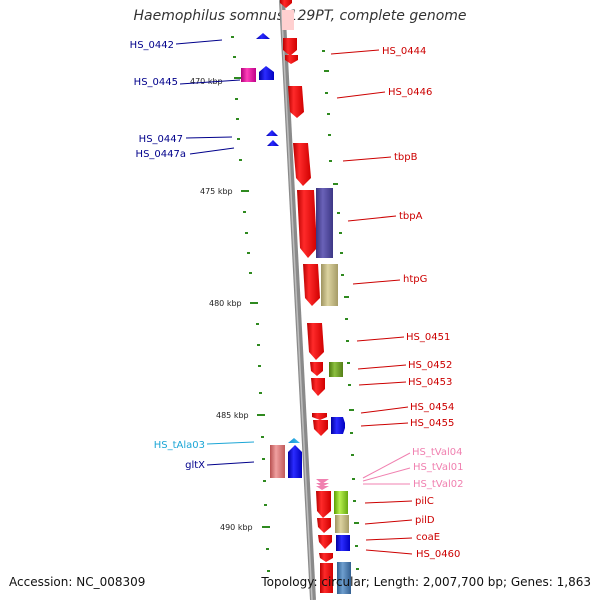 Image resolution: width=600 pixels, height=600 pixels. I want to click on gene-label-hs0455: HS_0455, so click(432, 423).